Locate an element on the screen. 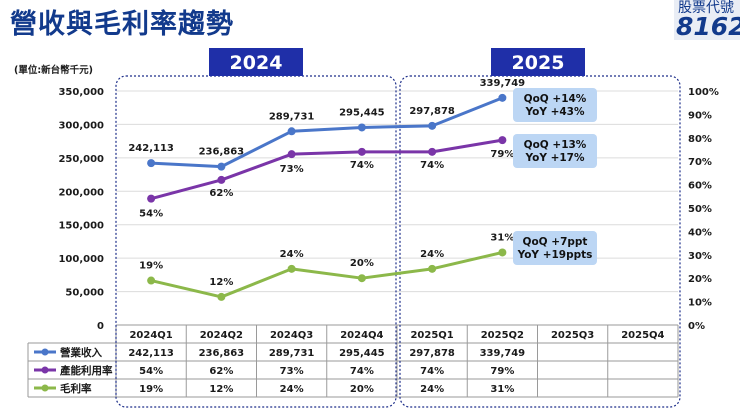 The height and width of the screenshot is (419, 740). legend-label: 毛利率 is located at coordinates (76, 388).